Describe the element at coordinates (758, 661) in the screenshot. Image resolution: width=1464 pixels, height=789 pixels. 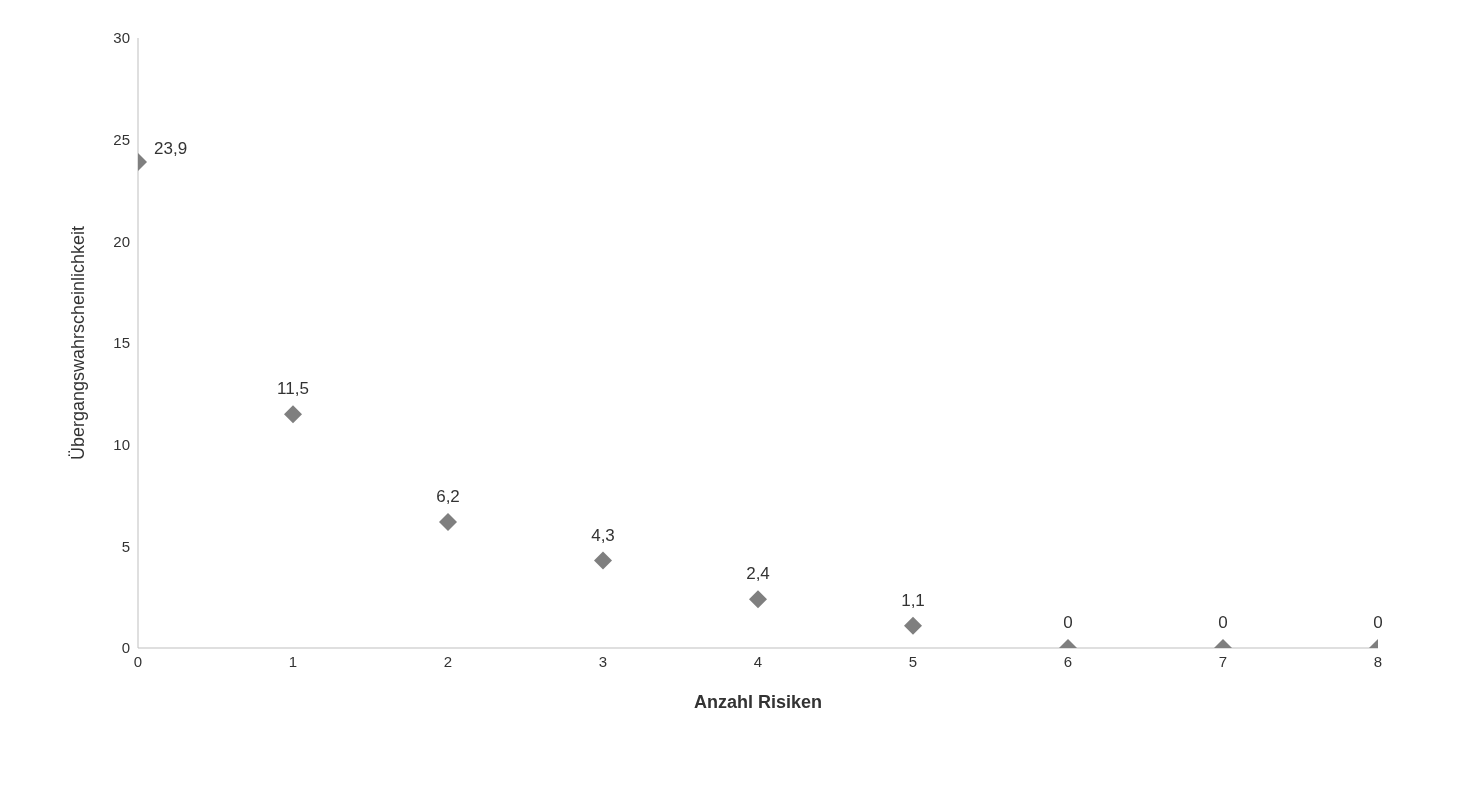
I see `x-tick-label: 4` at that location.